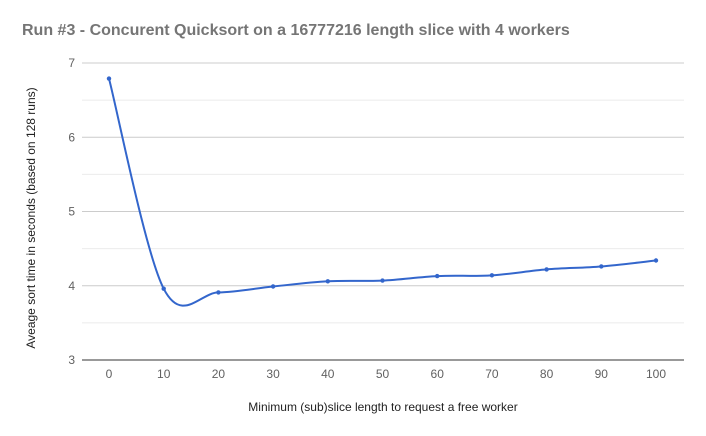  I want to click on y-tick-labels: 3 4 5 6 7, so click(71, 211).